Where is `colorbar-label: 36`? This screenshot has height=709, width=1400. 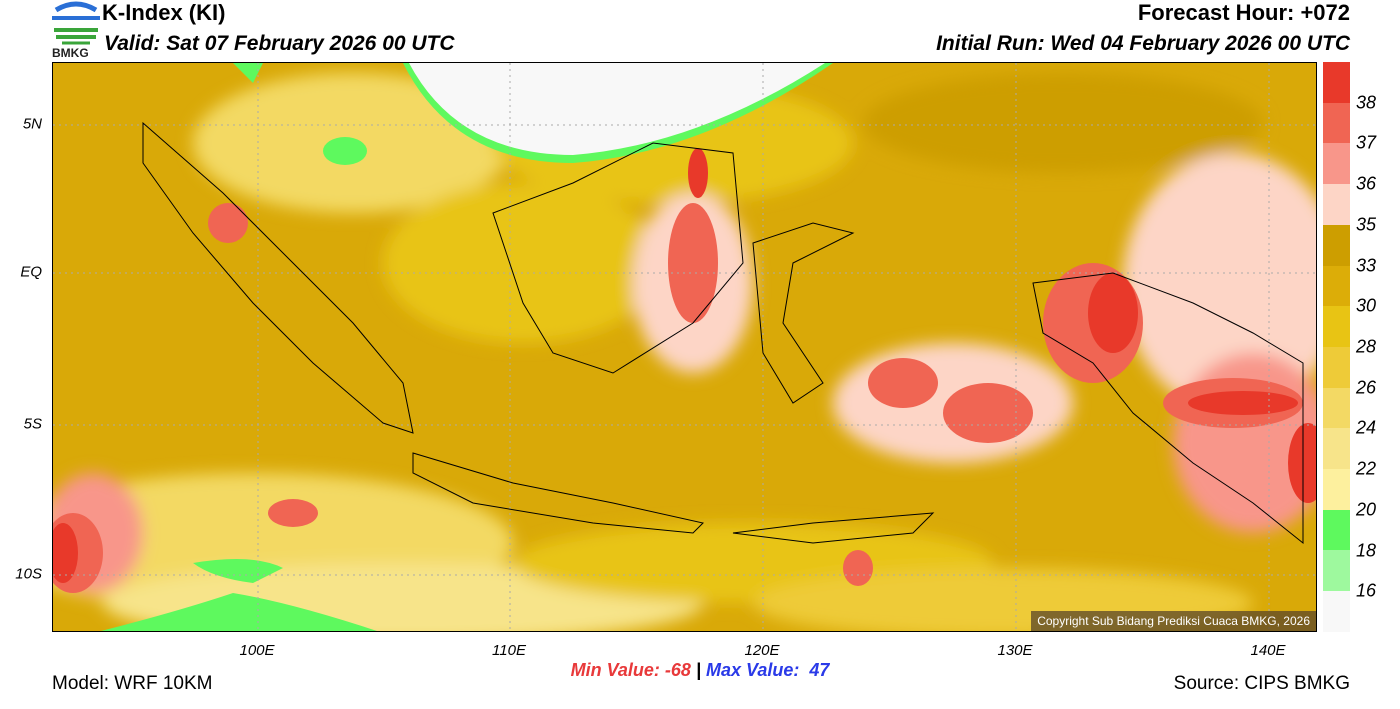
colorbar-label: 36 is located at coordinates (1366, 183).